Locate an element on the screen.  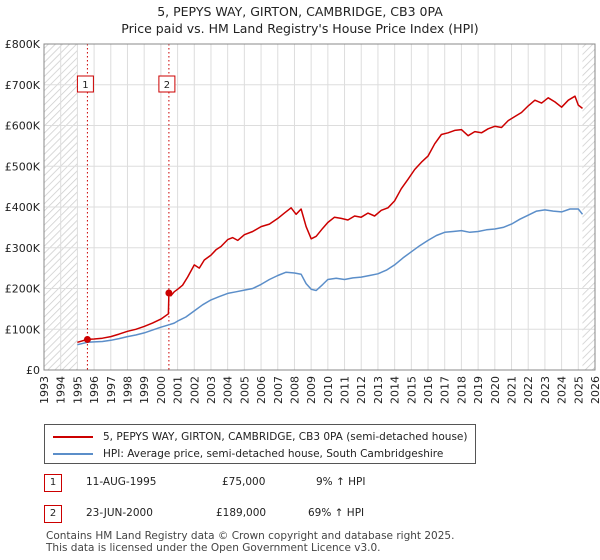
x-tick-label: 2011 is located at coordinates (345, 390).